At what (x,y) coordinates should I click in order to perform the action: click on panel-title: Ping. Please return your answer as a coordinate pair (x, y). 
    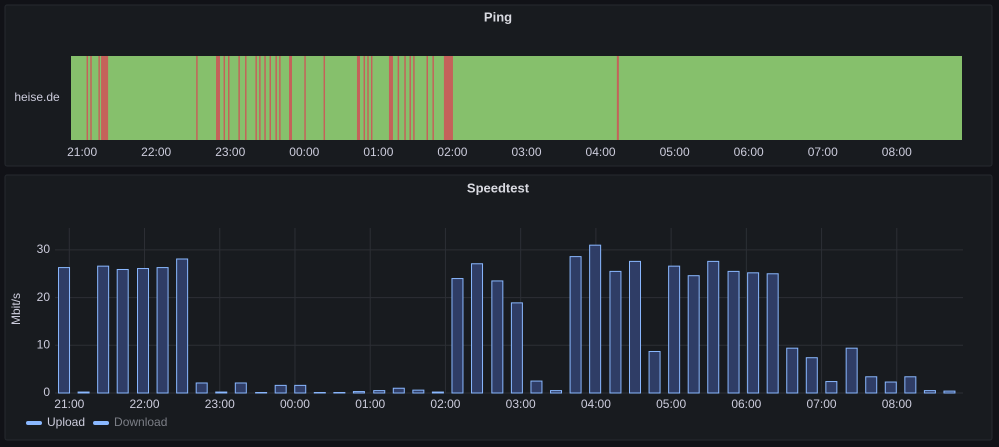
    Looking at the image, I should click on (498, 16).